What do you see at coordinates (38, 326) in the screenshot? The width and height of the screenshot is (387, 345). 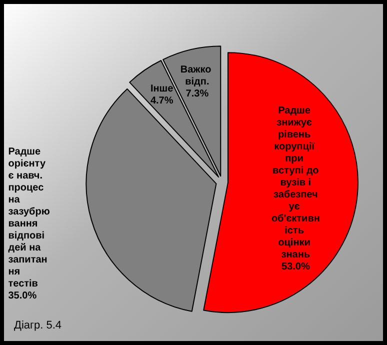 I see `text: Діагр. 5.4` at bounding box center [38, 326].